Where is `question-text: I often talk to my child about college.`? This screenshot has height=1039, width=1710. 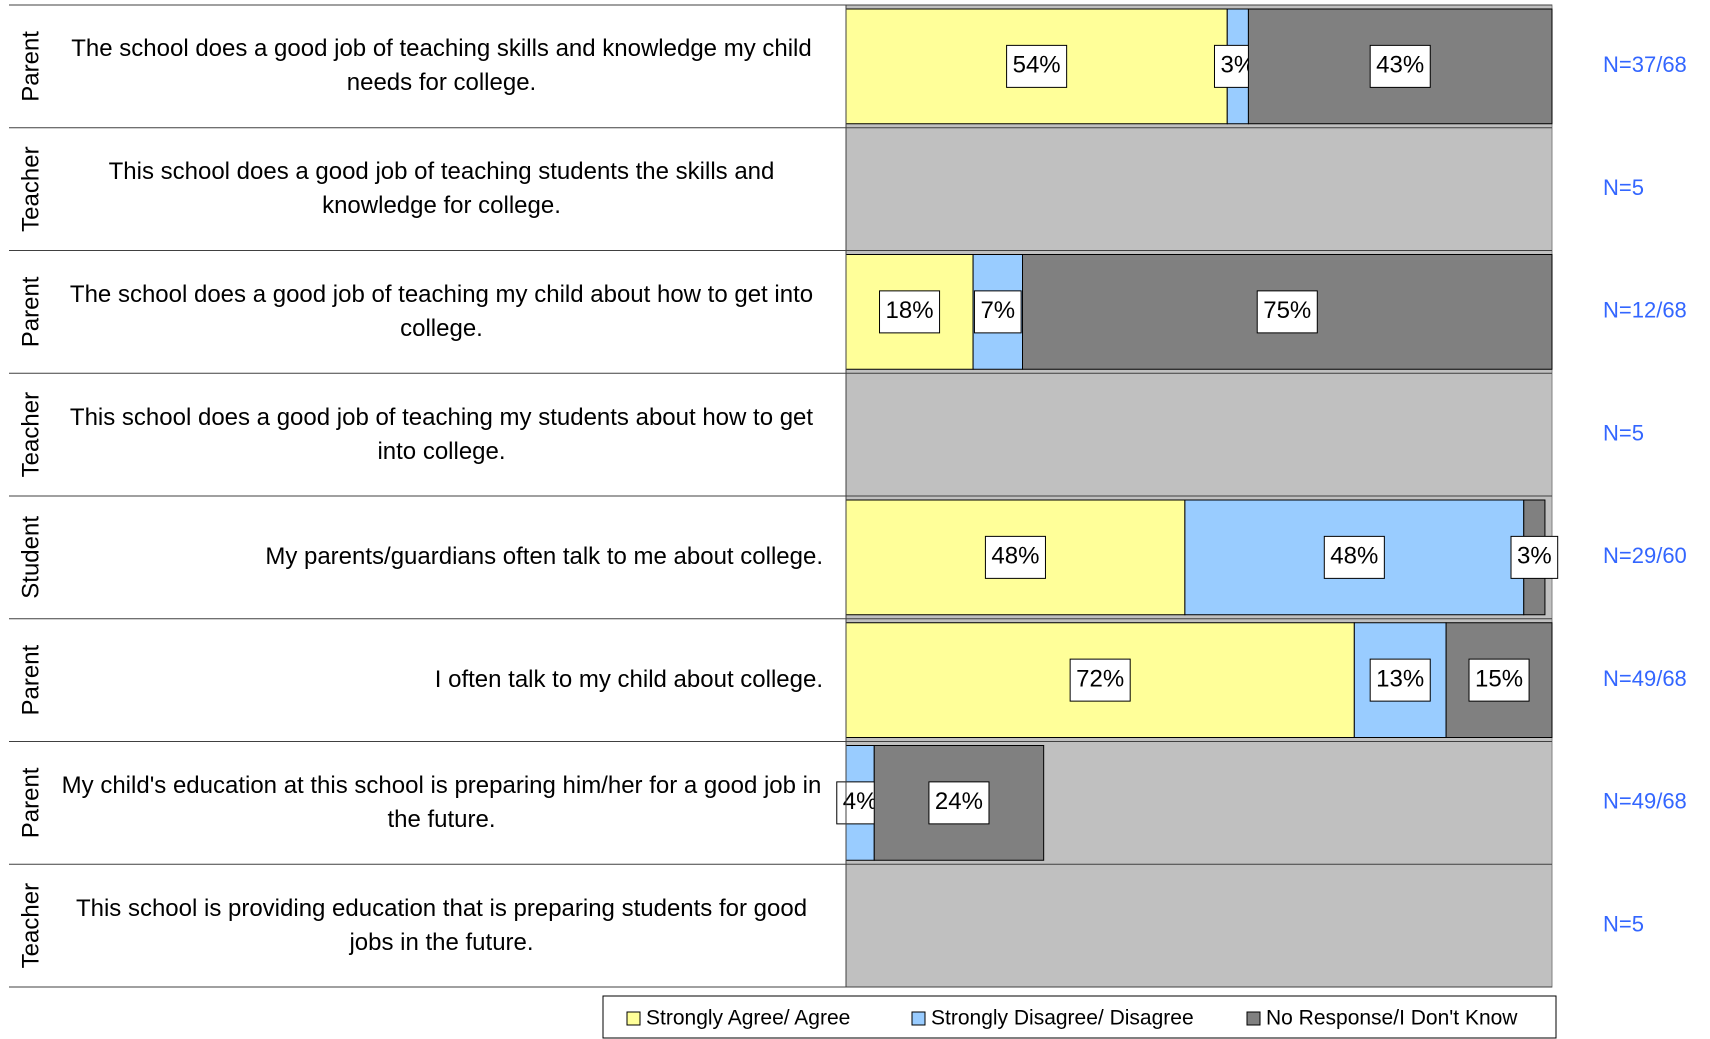 question-text: I often talk to my child about college. is located at coordinates (628, 680).